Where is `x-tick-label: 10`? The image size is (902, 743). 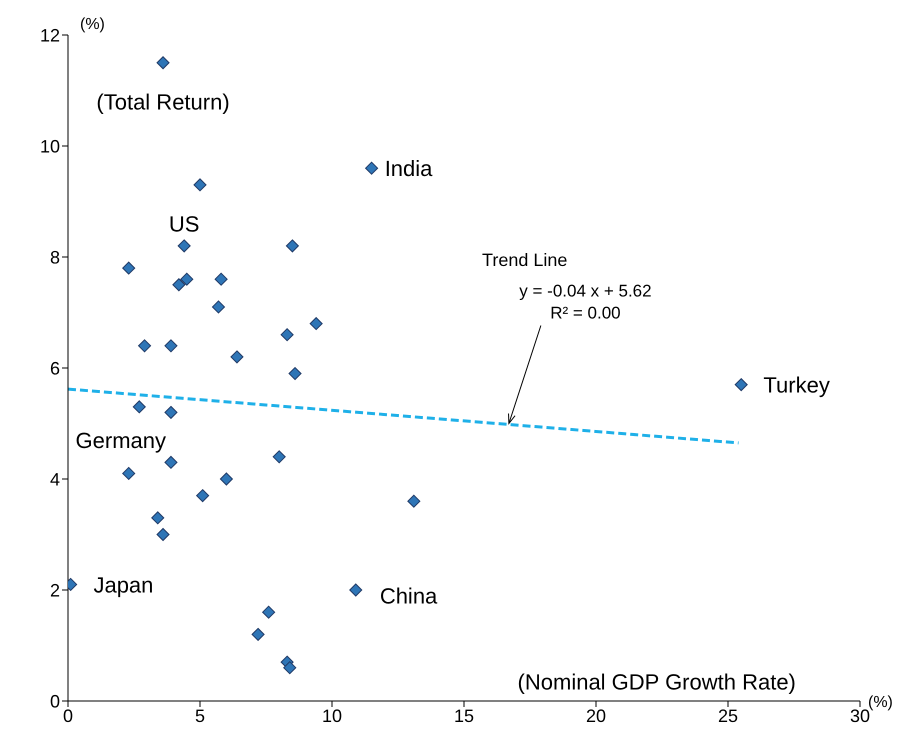 x-tick-label: 10 is located at coordinates (332, 716).